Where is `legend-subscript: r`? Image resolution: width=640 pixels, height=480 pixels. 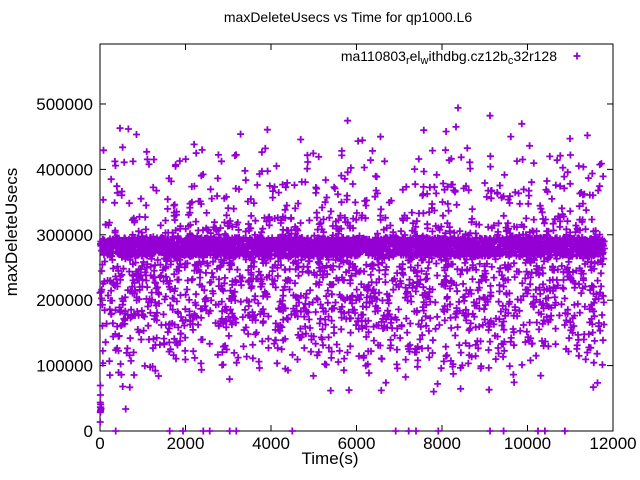 legend-subscript: r is located at coordinates (408, 61).